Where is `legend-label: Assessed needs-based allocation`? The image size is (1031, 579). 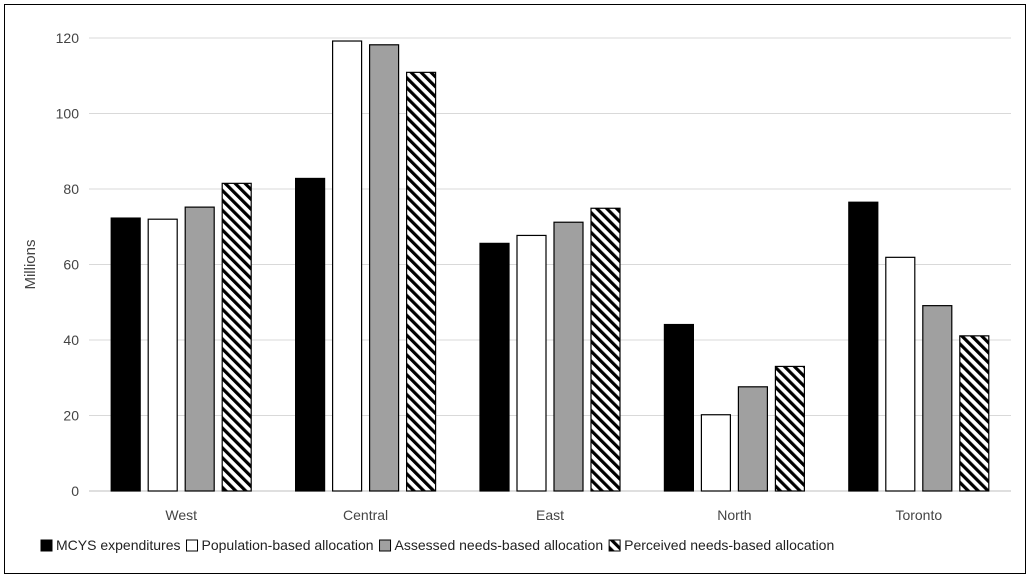 legend-label: Assessed needs-based allocation is located at coordinates (499, 545).